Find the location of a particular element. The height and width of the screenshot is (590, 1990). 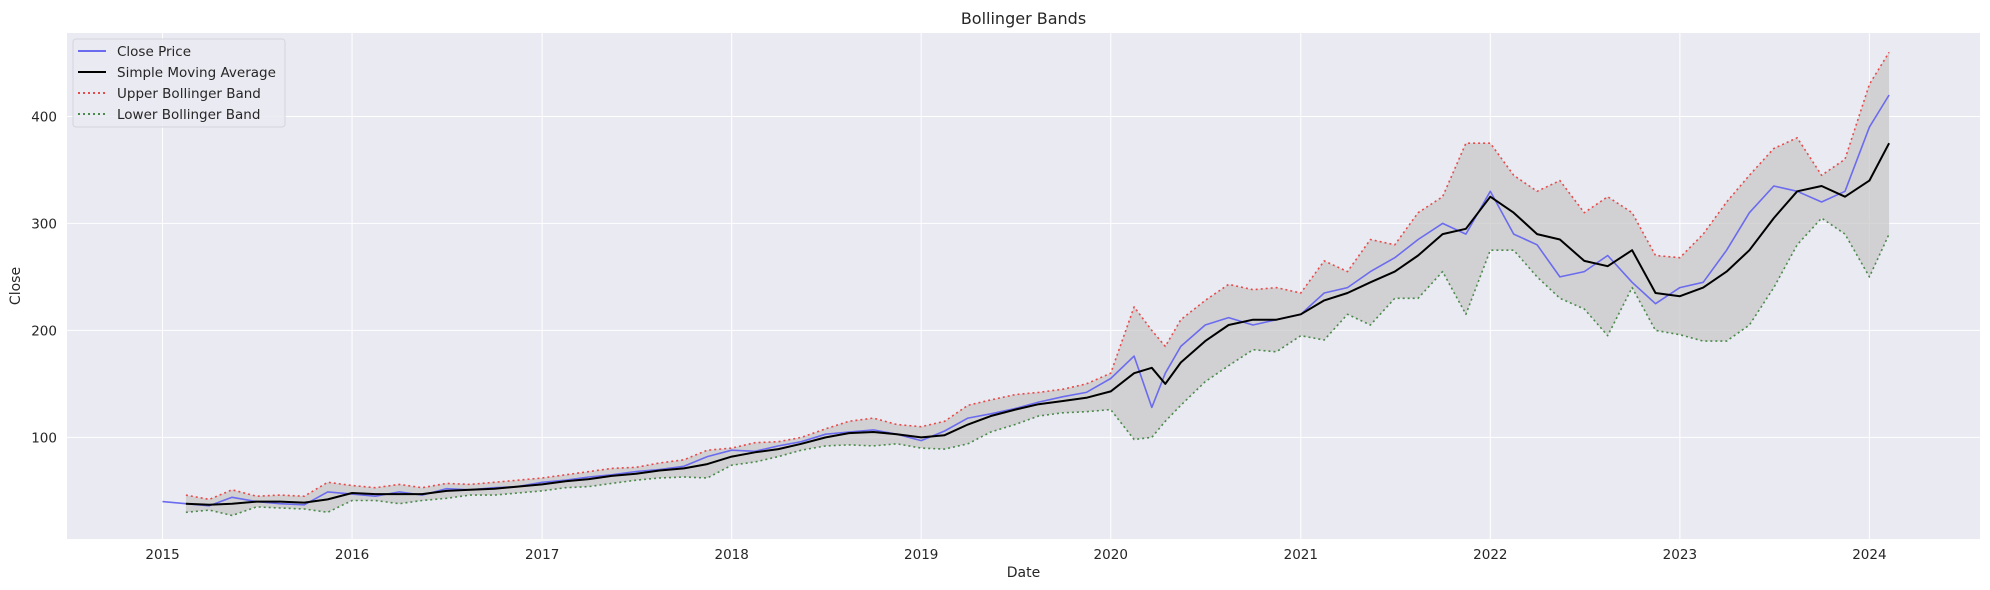

x-axis-label: Date is located at coordinates (1023, 573).